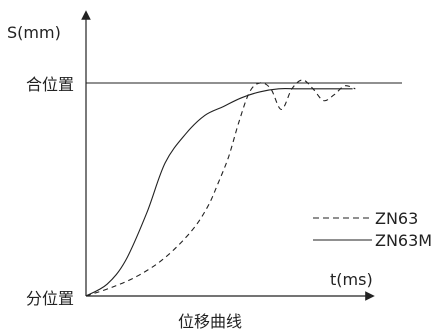 This screenshot has height=335, width=445. Describe the element at coordinates (351, 279) in the screenshot. I see `x-axis-title: t(ms)` at that location.